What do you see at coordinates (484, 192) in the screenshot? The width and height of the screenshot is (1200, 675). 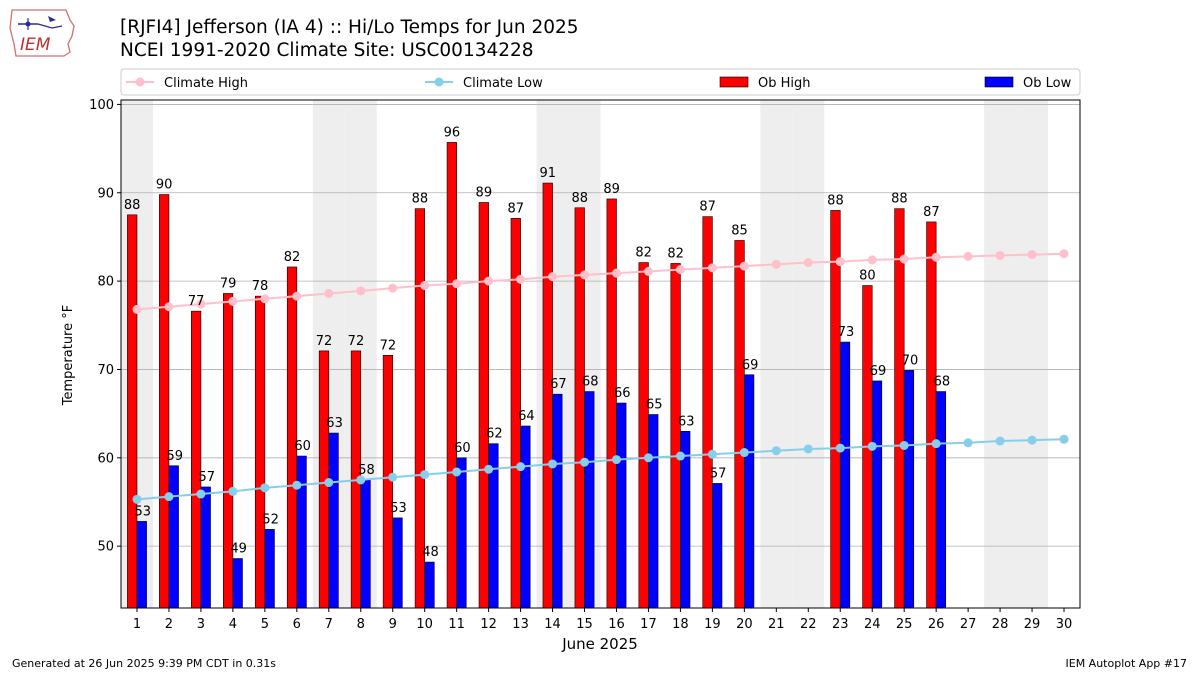 I see `ob-high-label-12: 89` at bounding box center [484, 192].